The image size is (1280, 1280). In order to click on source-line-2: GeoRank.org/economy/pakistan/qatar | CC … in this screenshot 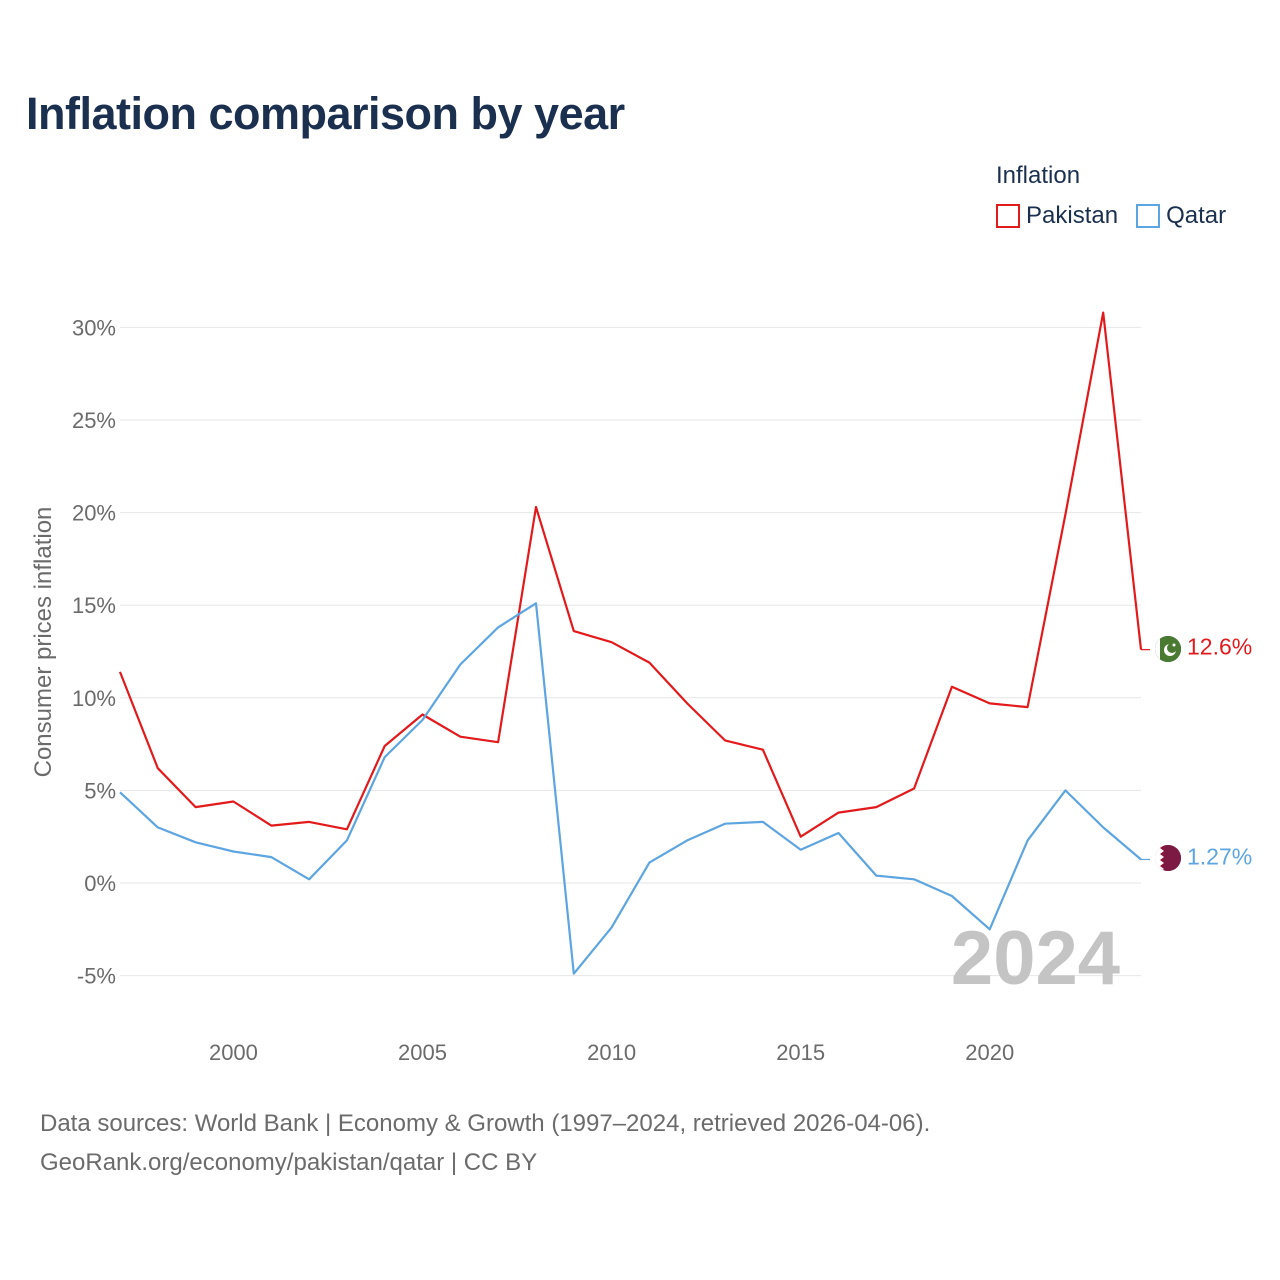, I will do `click(289, 1162)`.